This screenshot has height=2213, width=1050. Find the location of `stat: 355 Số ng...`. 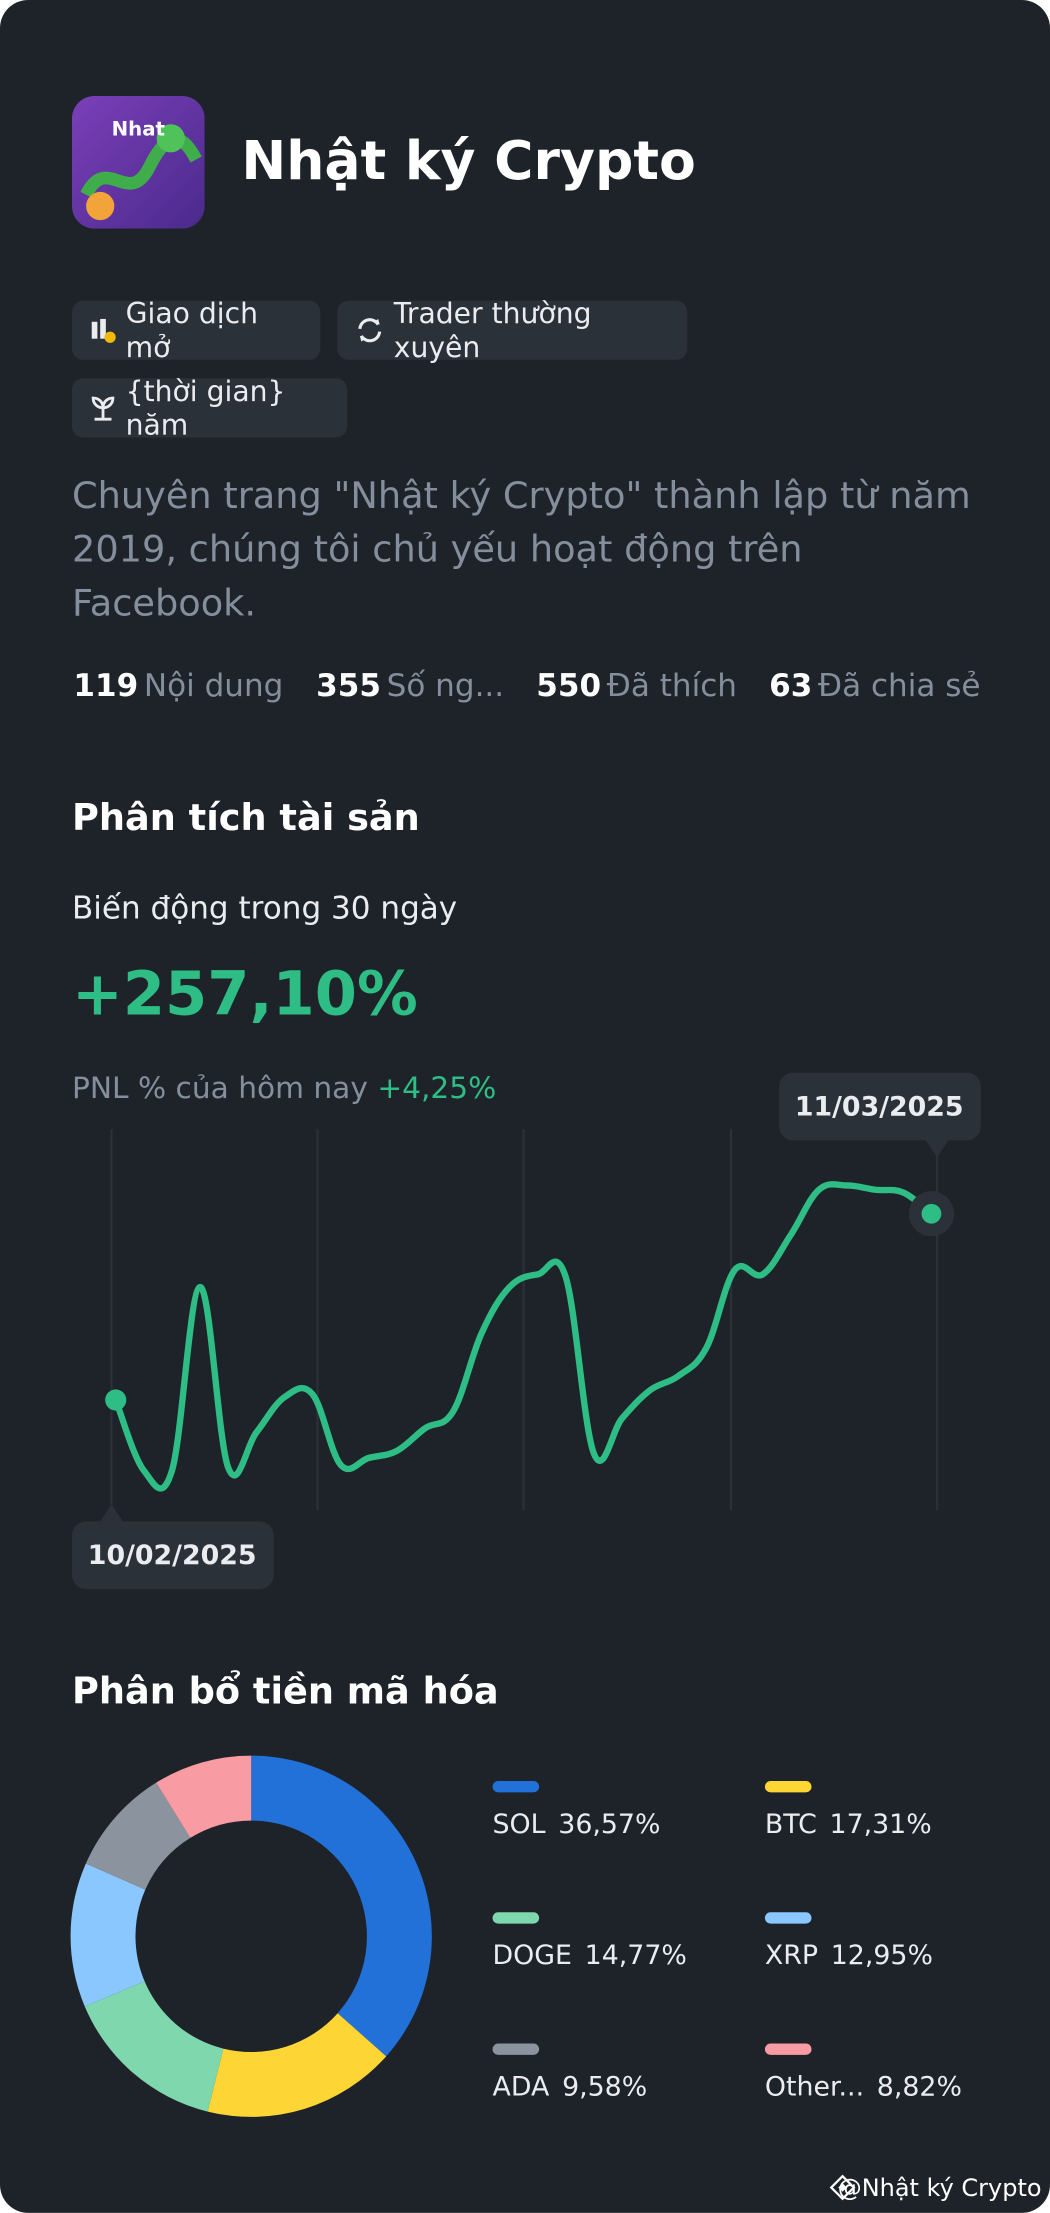

stat: 355 Số ng... is located at coordinates (410, 686).